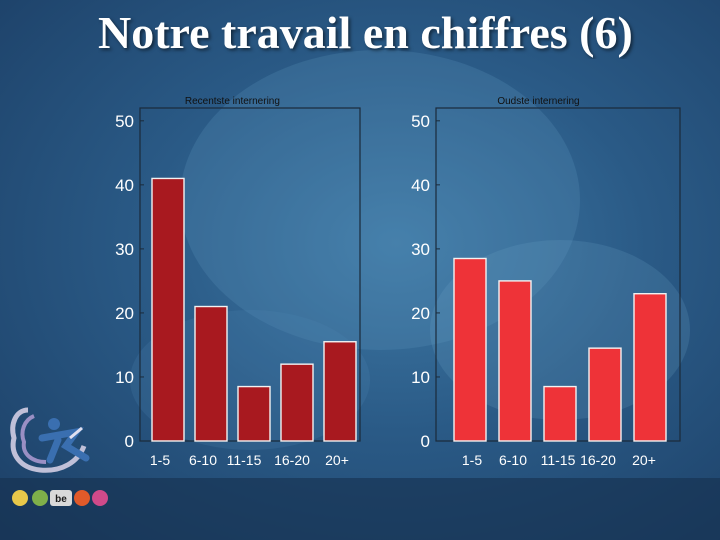 This screenshot has height=540, width=720. Describe the element at coordinates (20, 498) in the screenshot. I see `partner-logo-1-icon` at that location.